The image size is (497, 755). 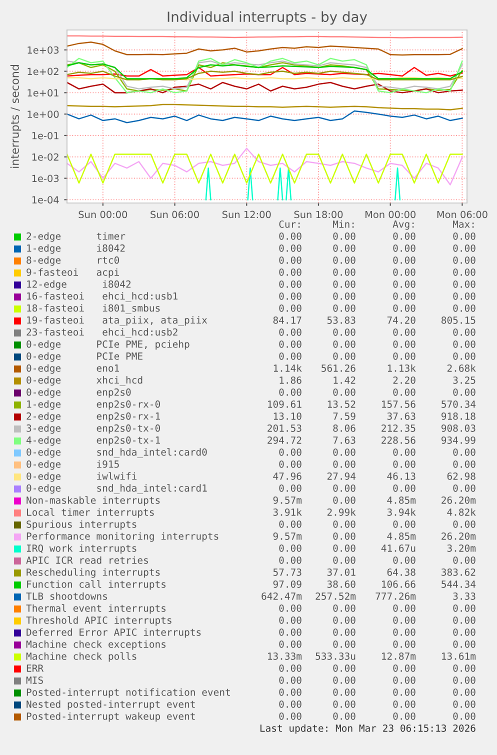 What do you see at coordinates (117, 321) in the screenshot?
I see `legend-label: 19-fasteoi ata_piix, ata_piix` at bounding box center [117, 321].